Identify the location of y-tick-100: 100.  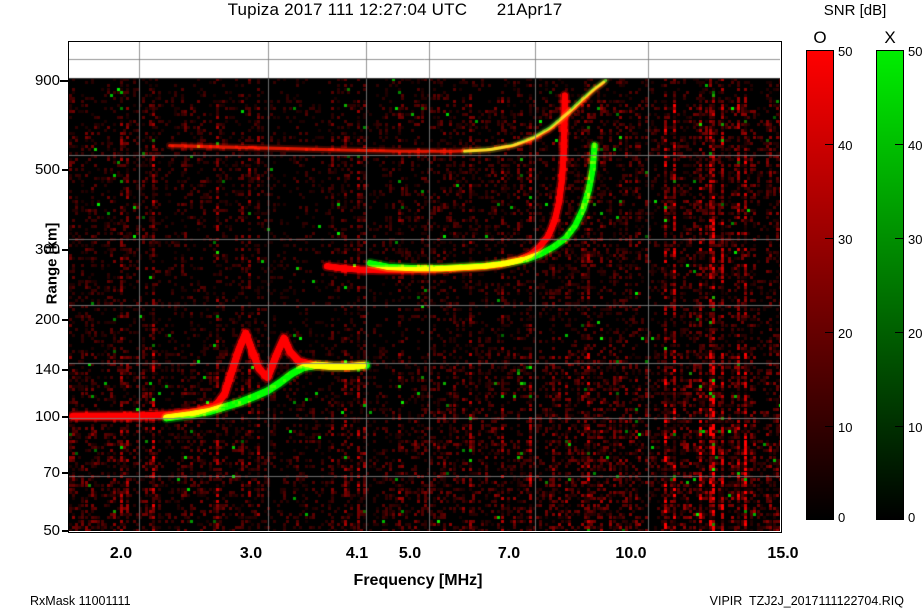
(47, 416).